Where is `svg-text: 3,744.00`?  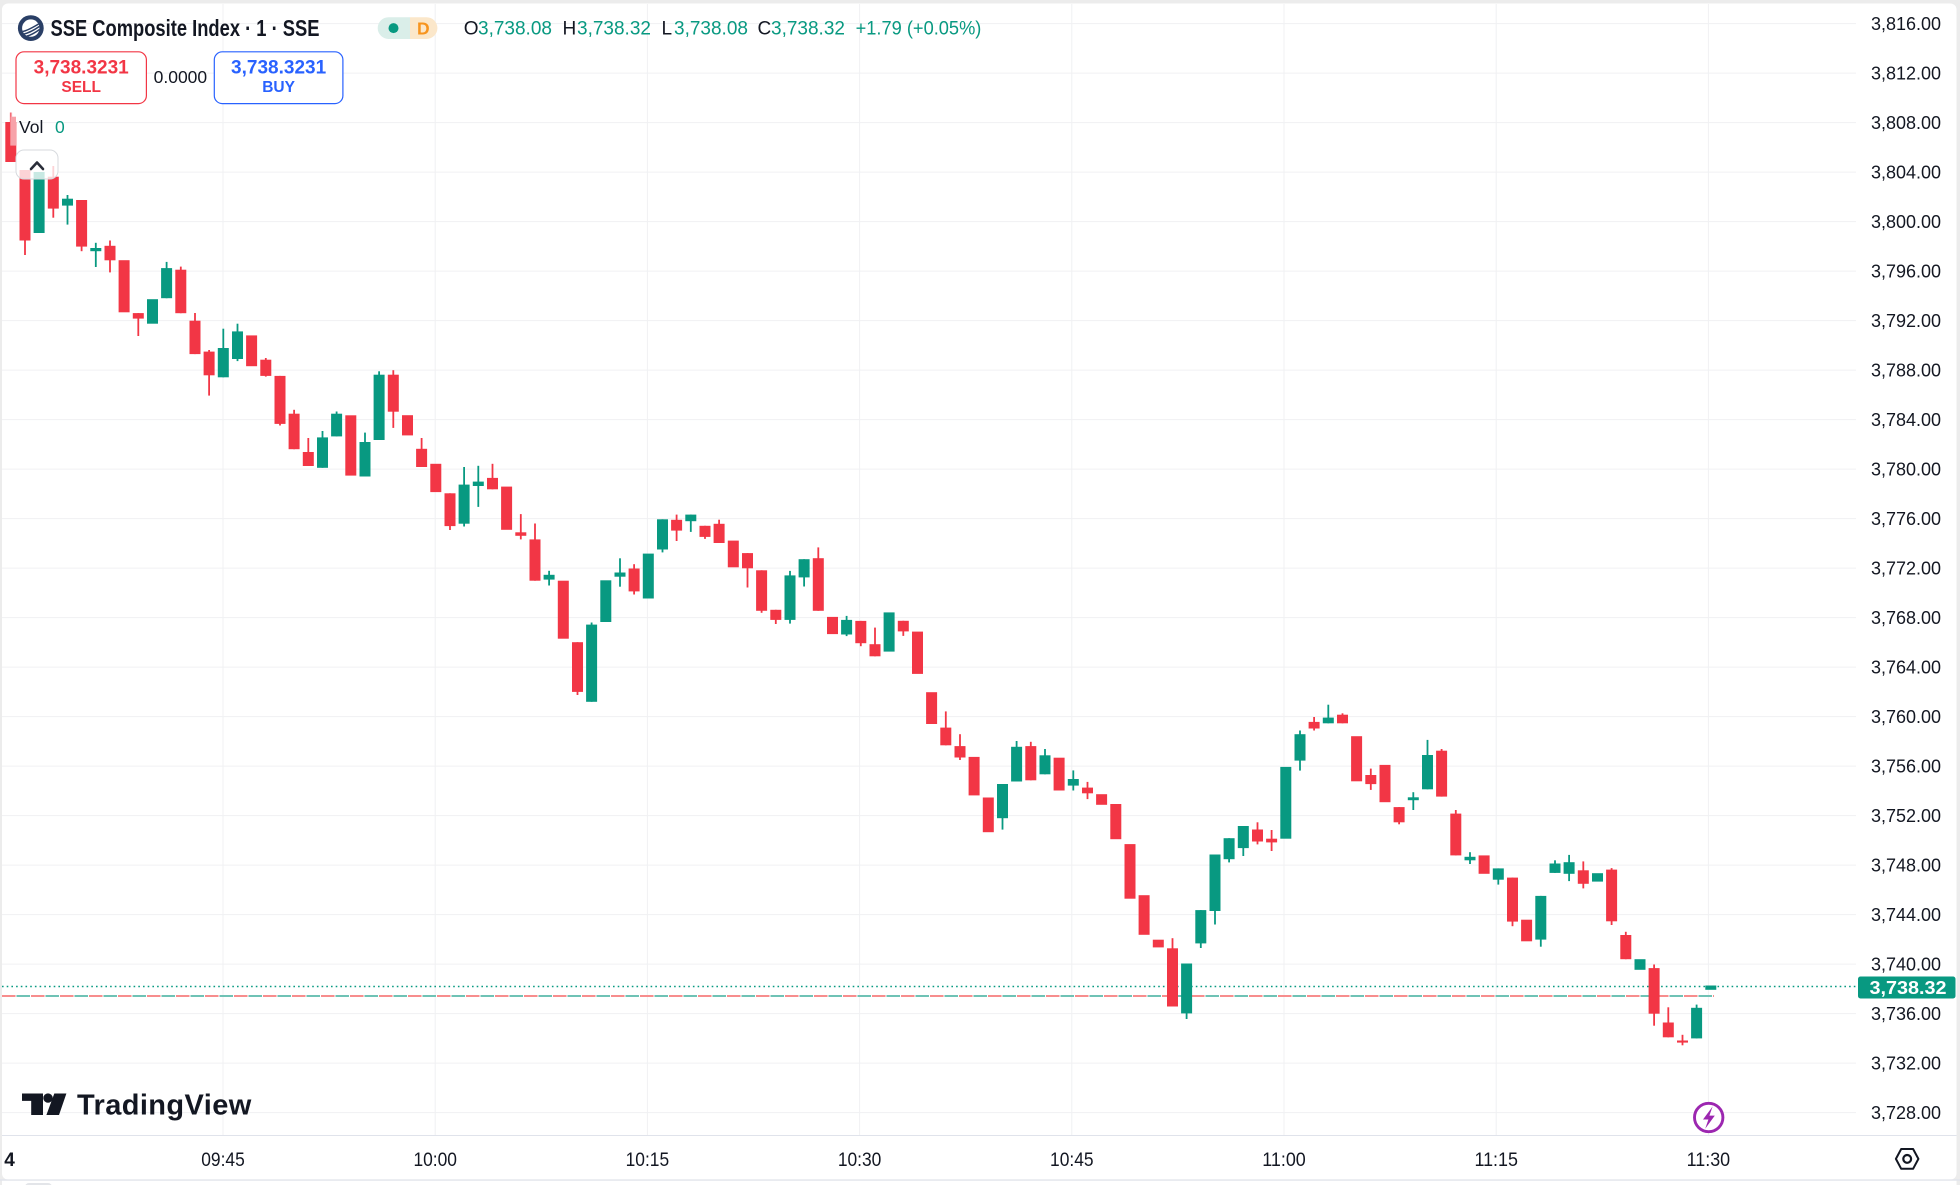
svg-text: 3,744.00 is located at coordinates (1906, 915).